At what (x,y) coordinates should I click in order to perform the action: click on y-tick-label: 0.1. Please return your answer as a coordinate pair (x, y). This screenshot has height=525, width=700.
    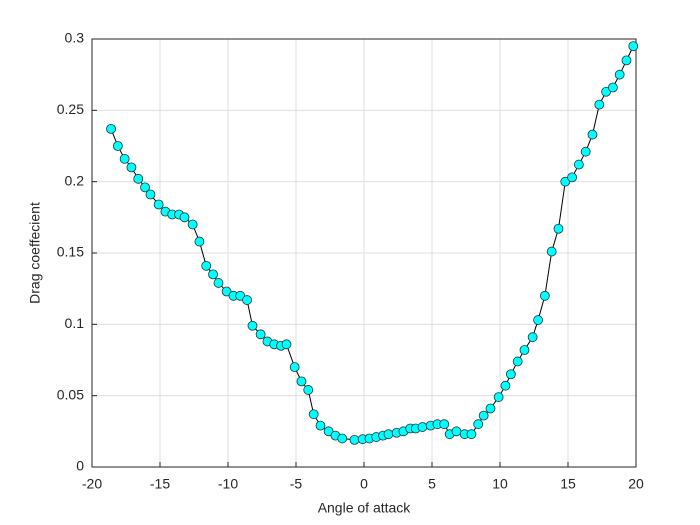
    Looking at the image, I should click on (75, 323).